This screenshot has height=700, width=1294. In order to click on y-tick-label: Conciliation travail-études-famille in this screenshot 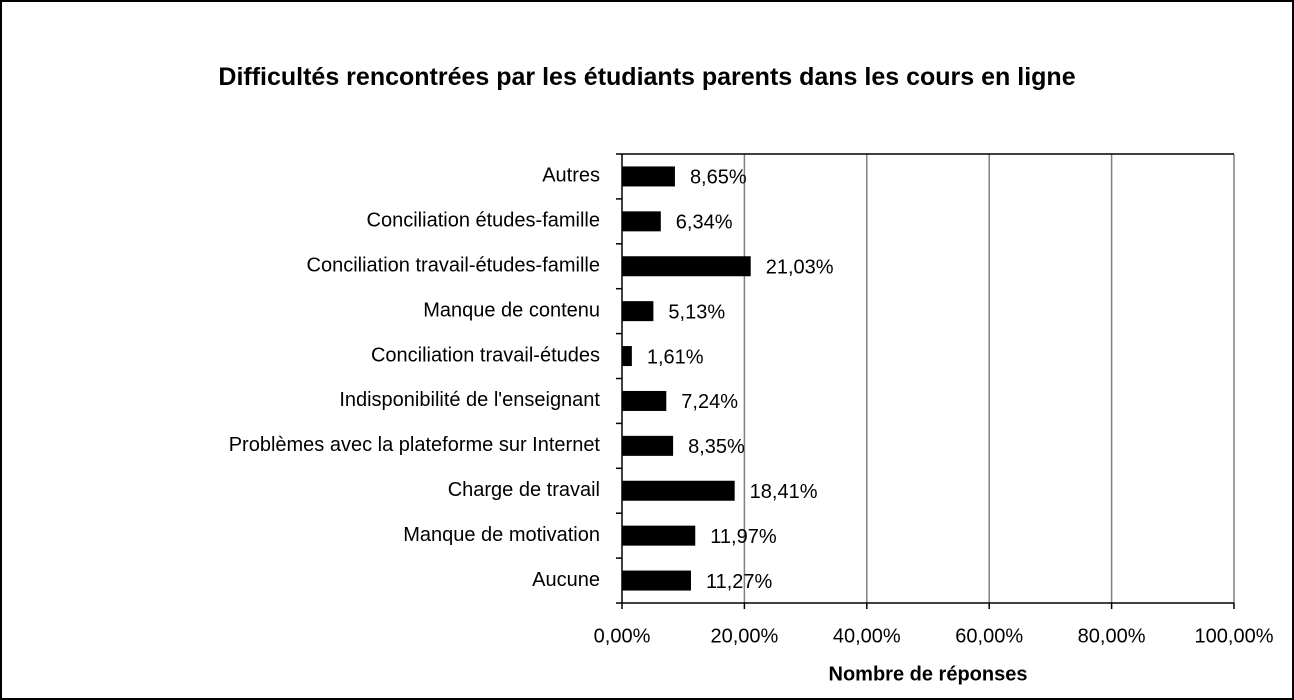, I will do `click(453, 266)`.